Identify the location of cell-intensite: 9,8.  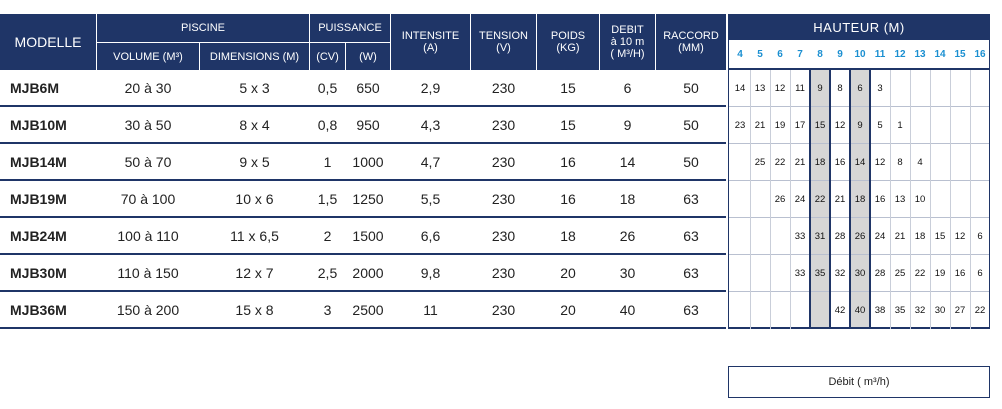
(430, 272).